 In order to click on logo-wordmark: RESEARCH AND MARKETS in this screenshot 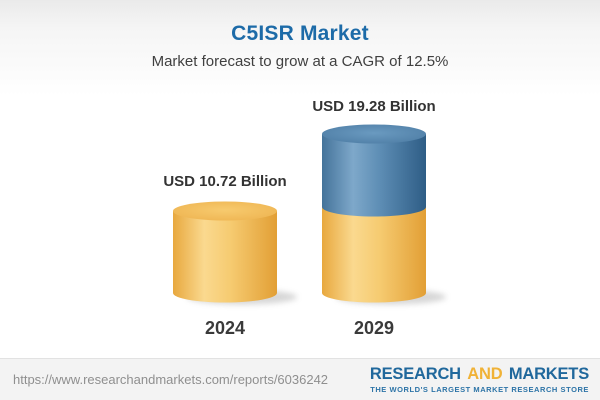, I will do `click(479, 374)`.